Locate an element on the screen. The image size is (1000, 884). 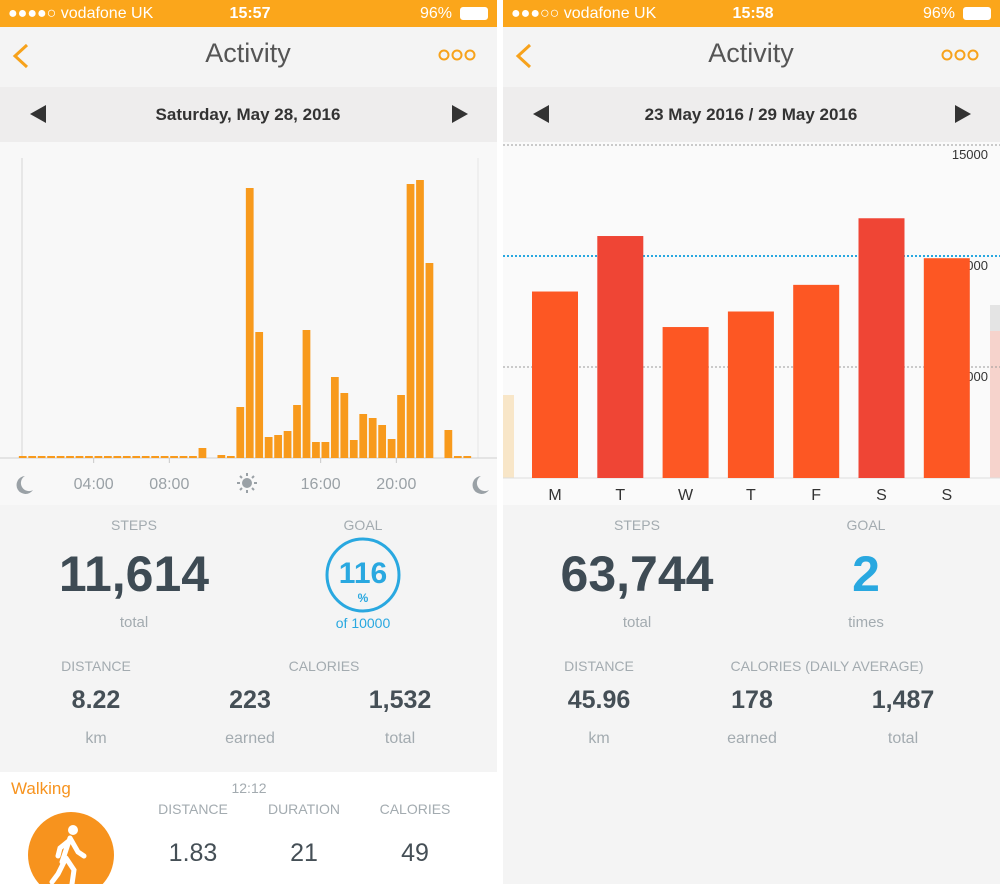
date-bar: 23 May 2016 / 29 May 2016 is located at coordinates (751, 114).